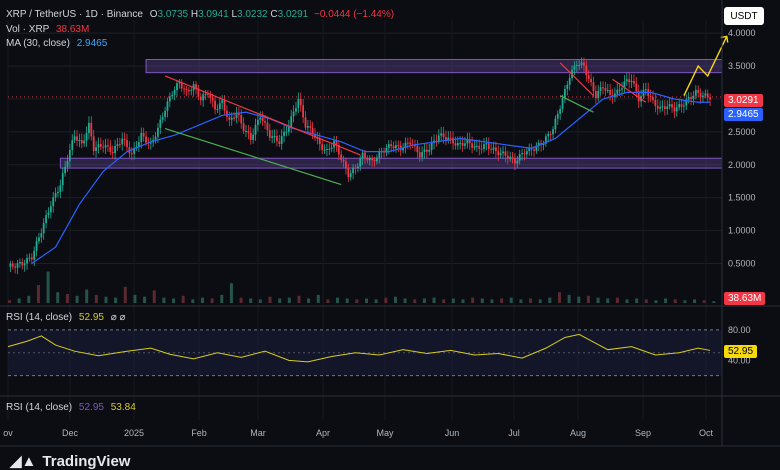 This screenshot has height=470, width=780. Describe the element at coordinates (452, 433) in the screenshot. I see `x-tick-label: Jun` at that location.